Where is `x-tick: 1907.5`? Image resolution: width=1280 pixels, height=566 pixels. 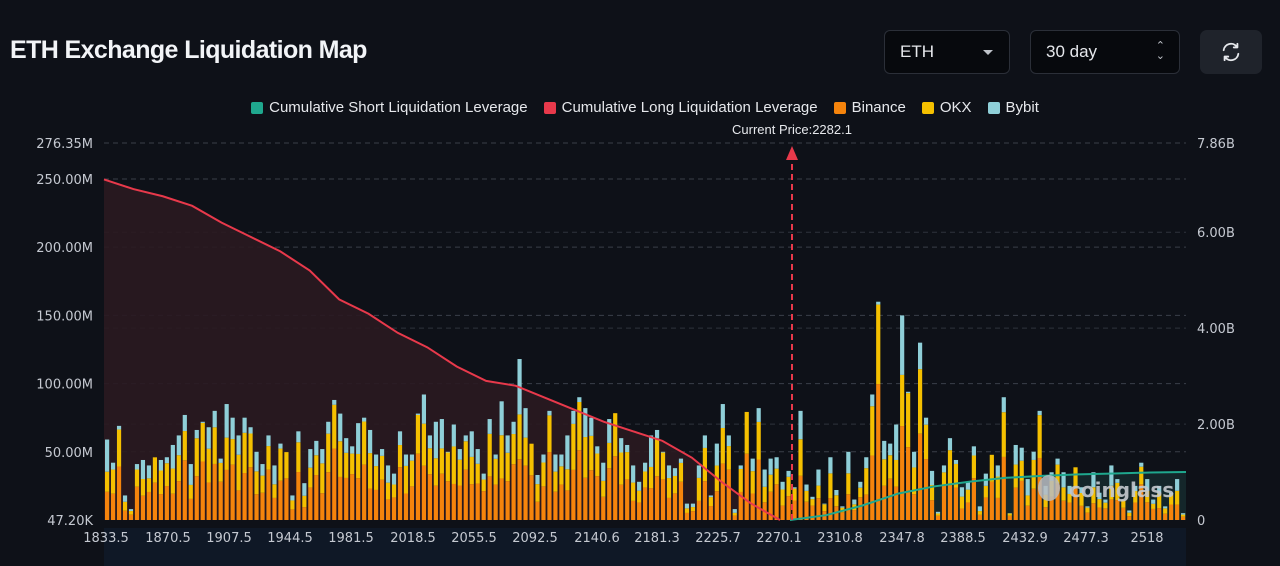
x-tick: 1907.5 is located at coordinates (229, 538).